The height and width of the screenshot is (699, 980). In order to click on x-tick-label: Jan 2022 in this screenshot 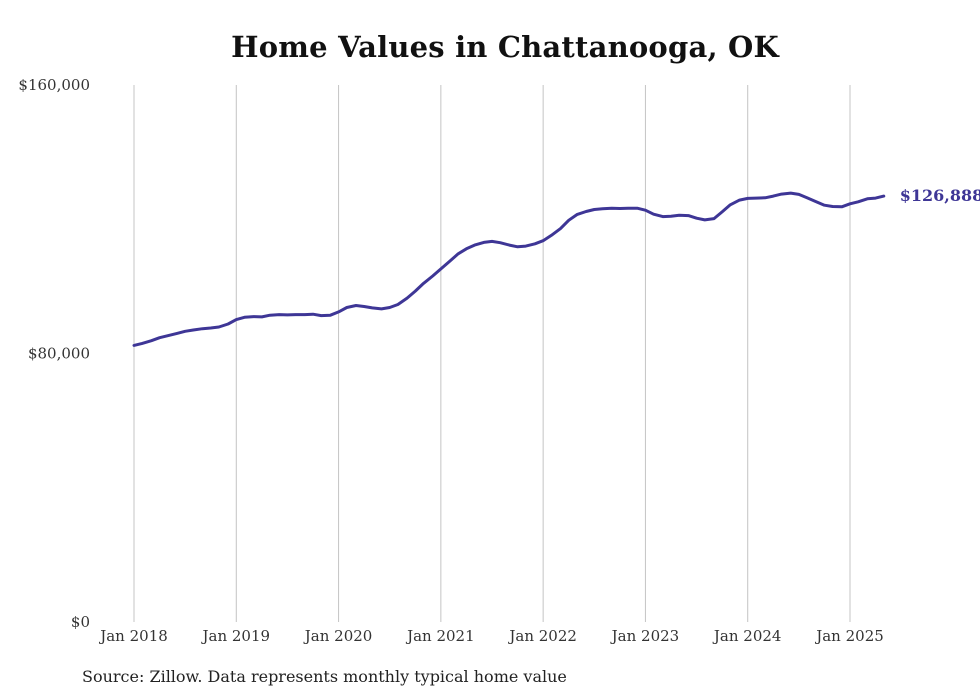, I will do `click(542, 636)`.